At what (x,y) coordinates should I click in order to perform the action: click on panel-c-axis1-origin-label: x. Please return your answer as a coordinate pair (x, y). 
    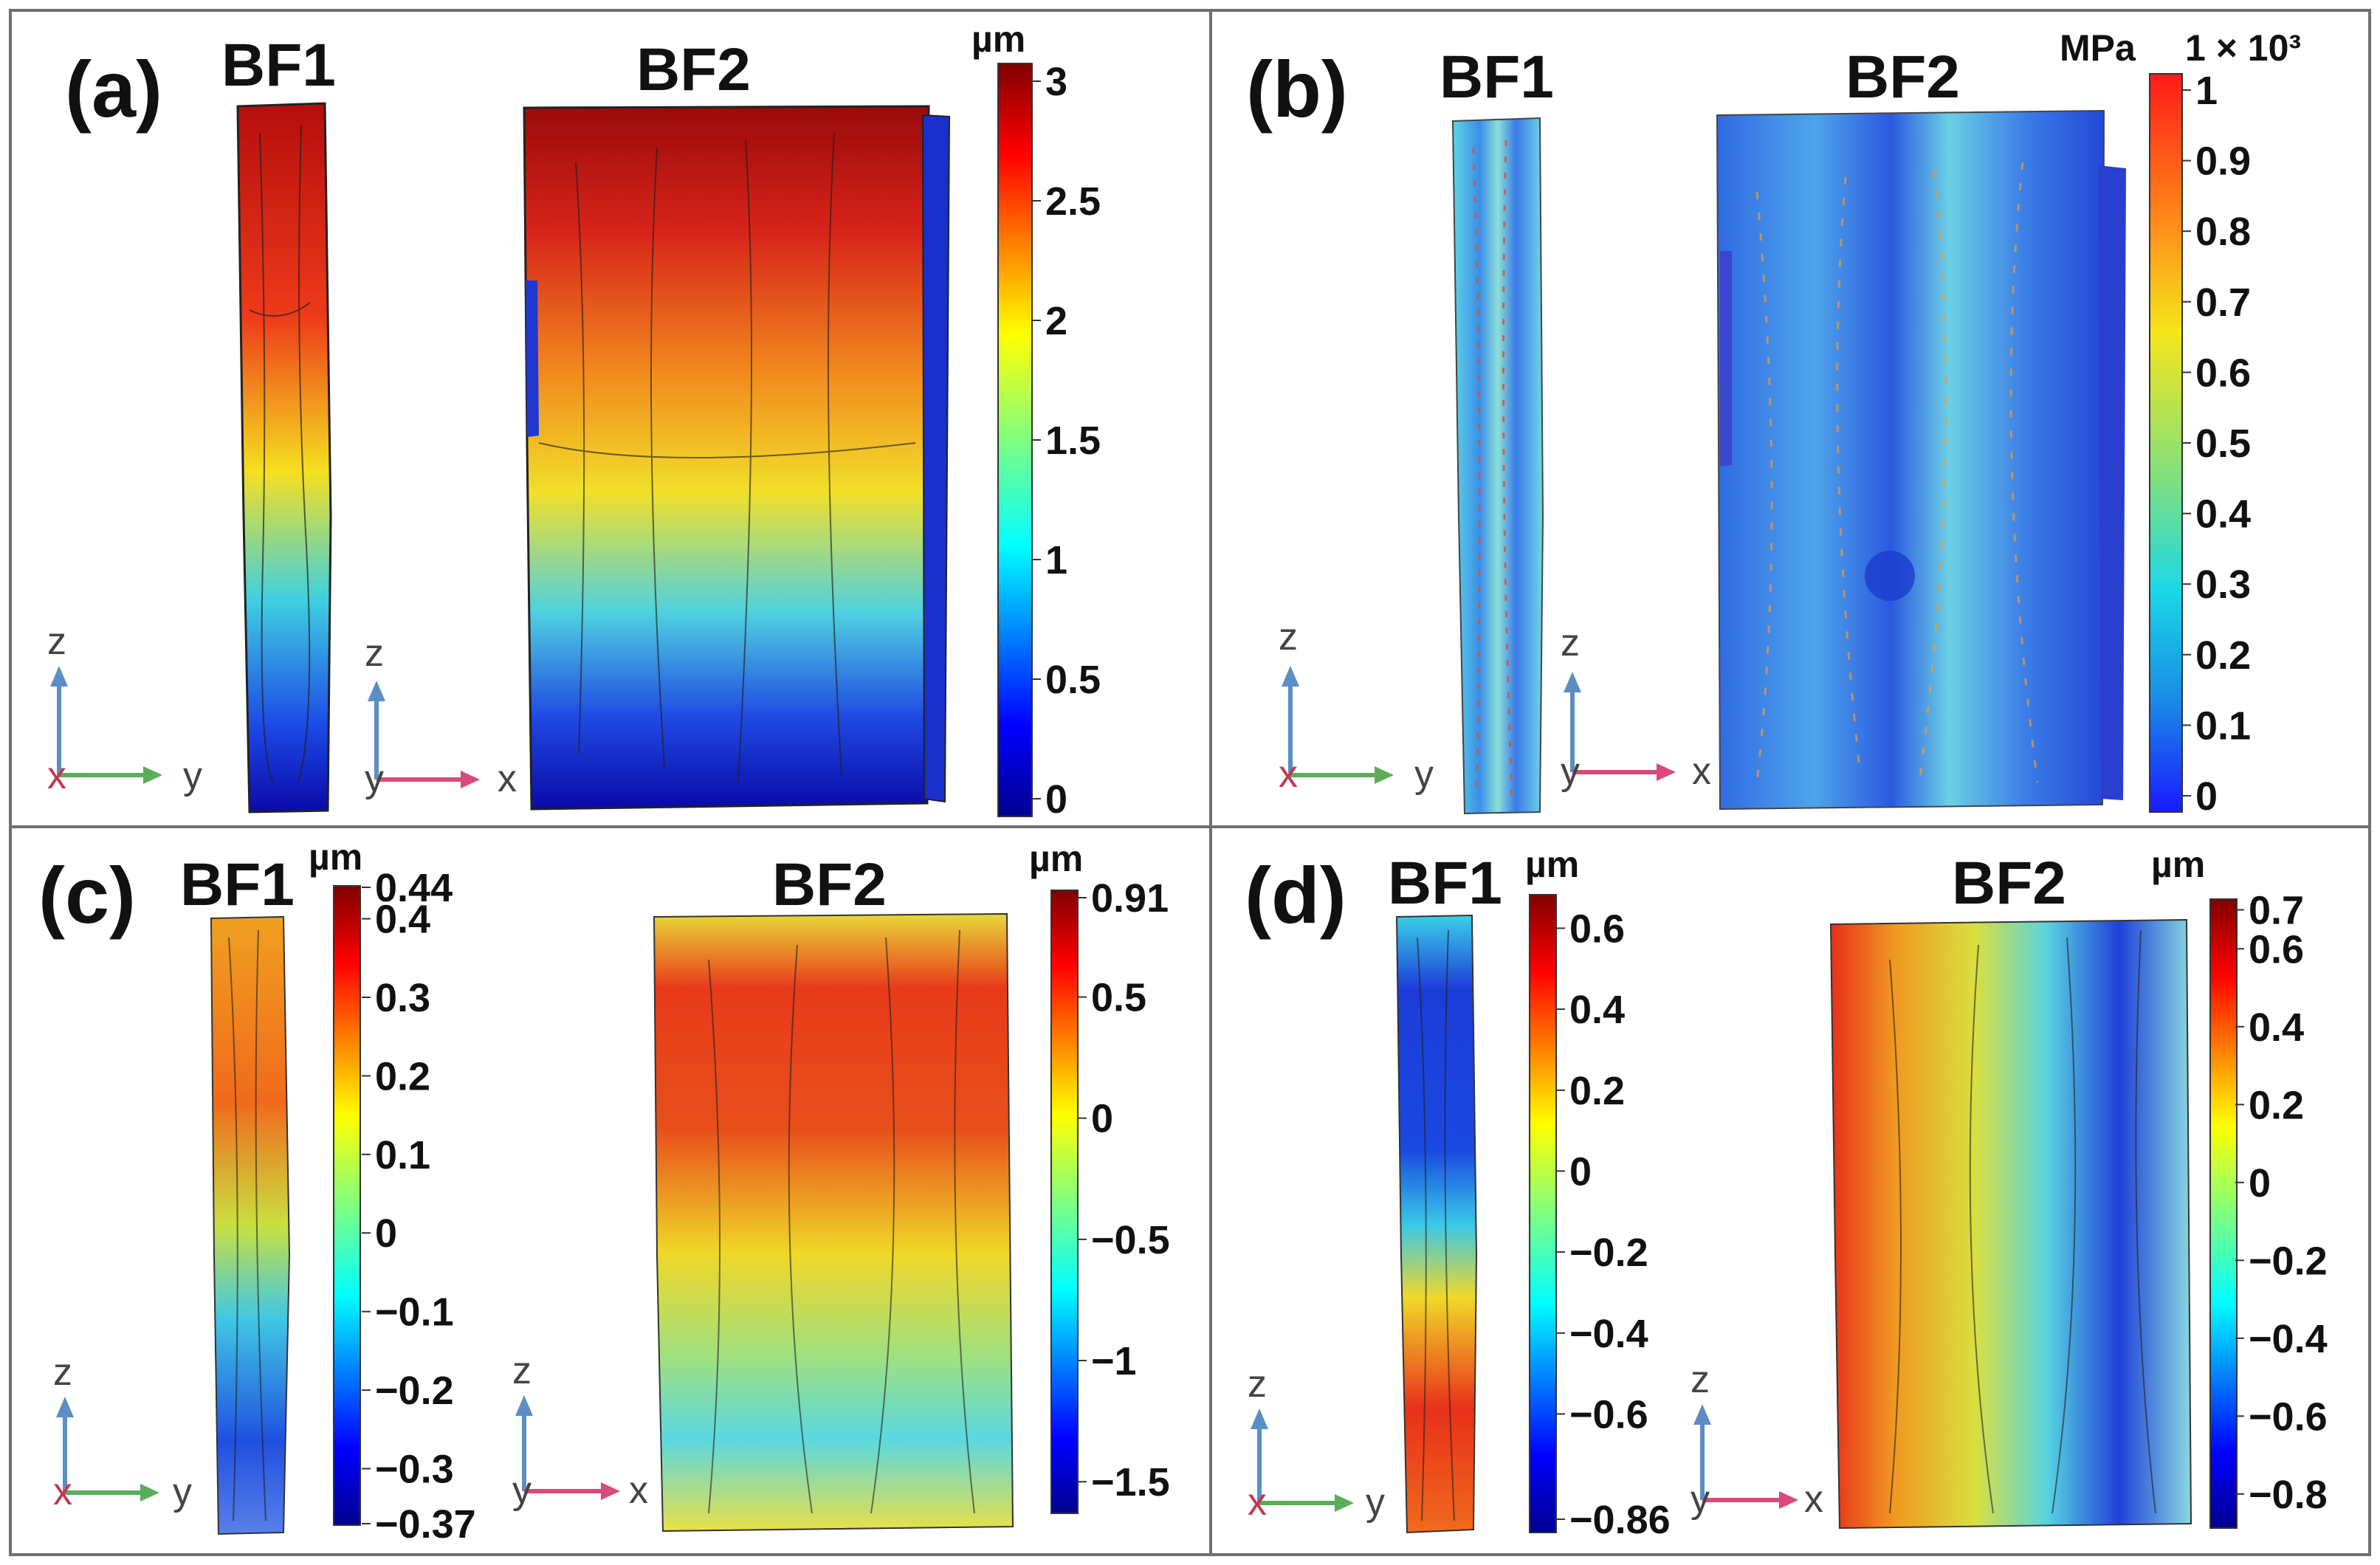
    Looking at the image, I should click on (62, 1492).